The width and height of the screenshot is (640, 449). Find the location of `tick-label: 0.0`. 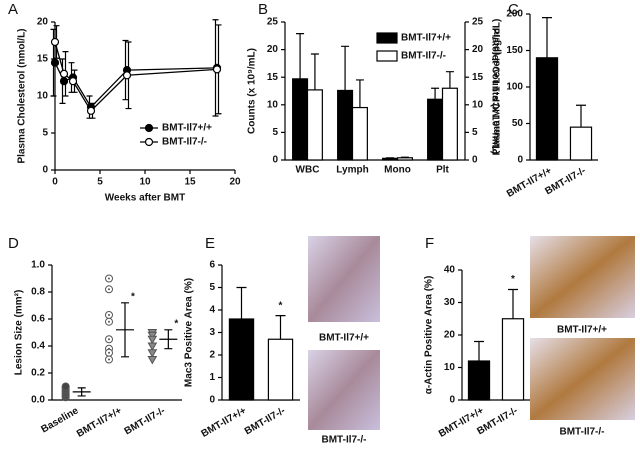

tick-label: 0.0 is located at coordinates (38, 400).